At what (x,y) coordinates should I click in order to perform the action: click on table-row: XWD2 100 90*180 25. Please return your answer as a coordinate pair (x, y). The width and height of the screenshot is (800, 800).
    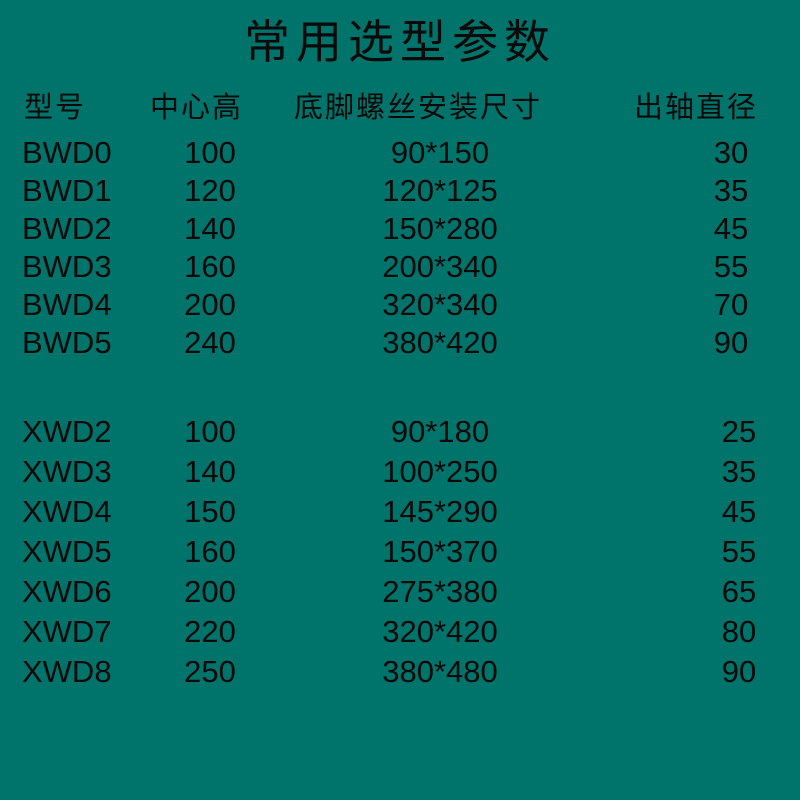
    Looking at the image, I should click on (400, 432).